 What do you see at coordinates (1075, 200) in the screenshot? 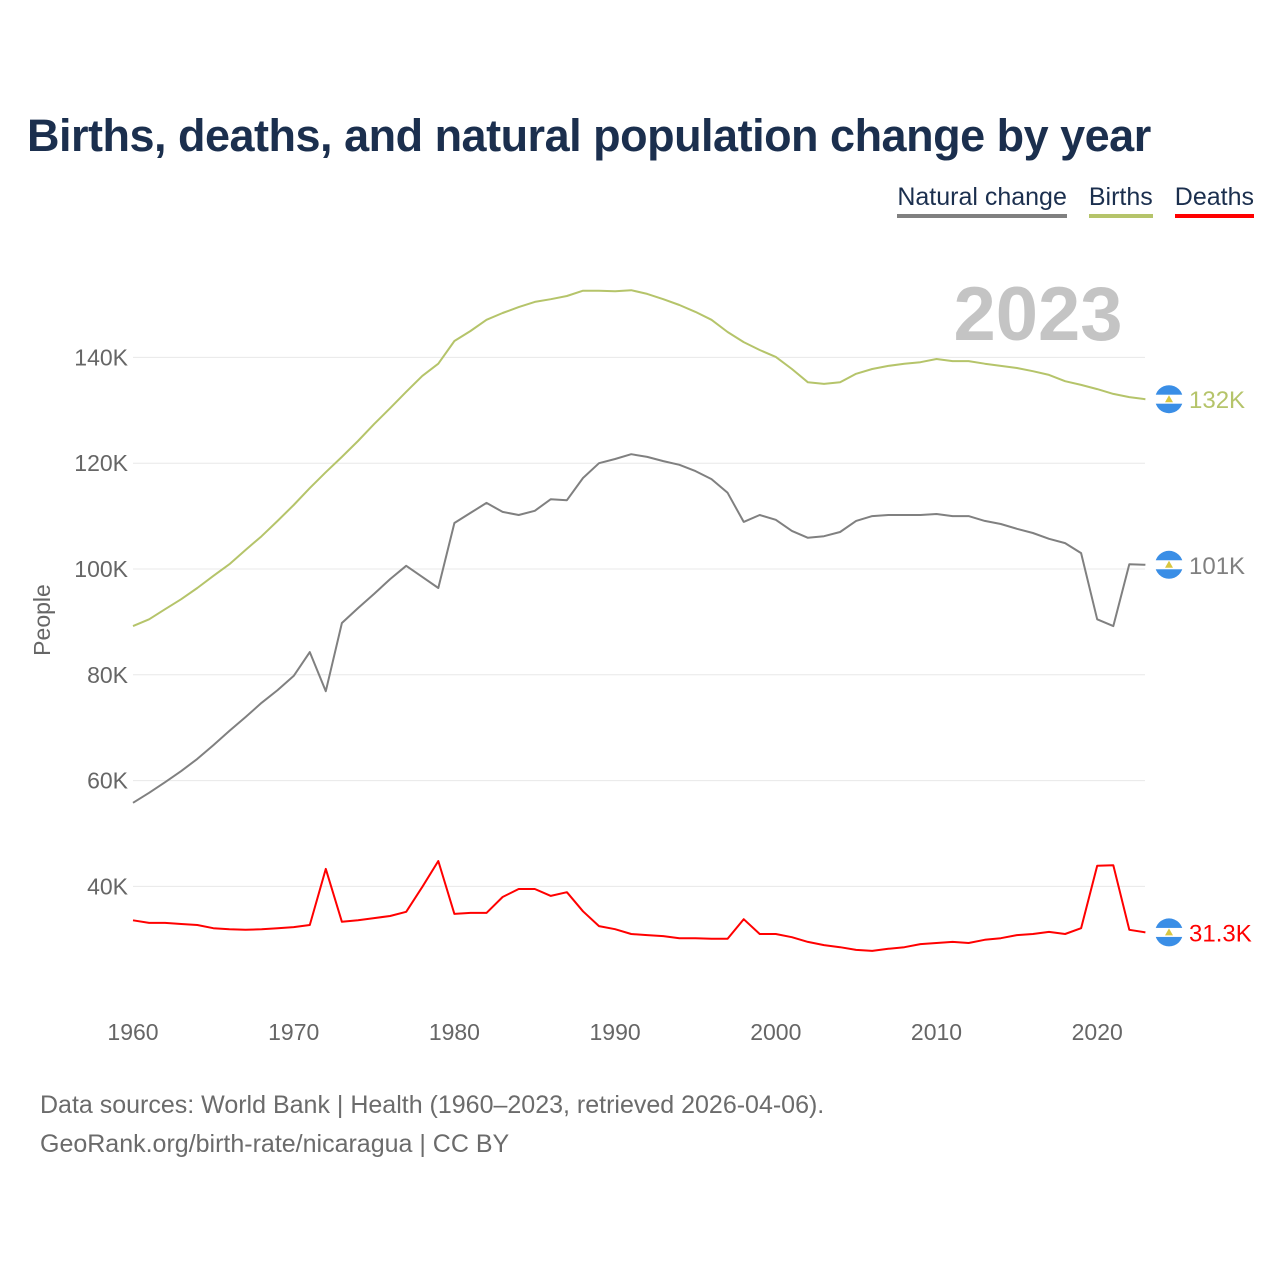
I see `legend: Natural change Births Deaths` at bounding box center [1075, 200].